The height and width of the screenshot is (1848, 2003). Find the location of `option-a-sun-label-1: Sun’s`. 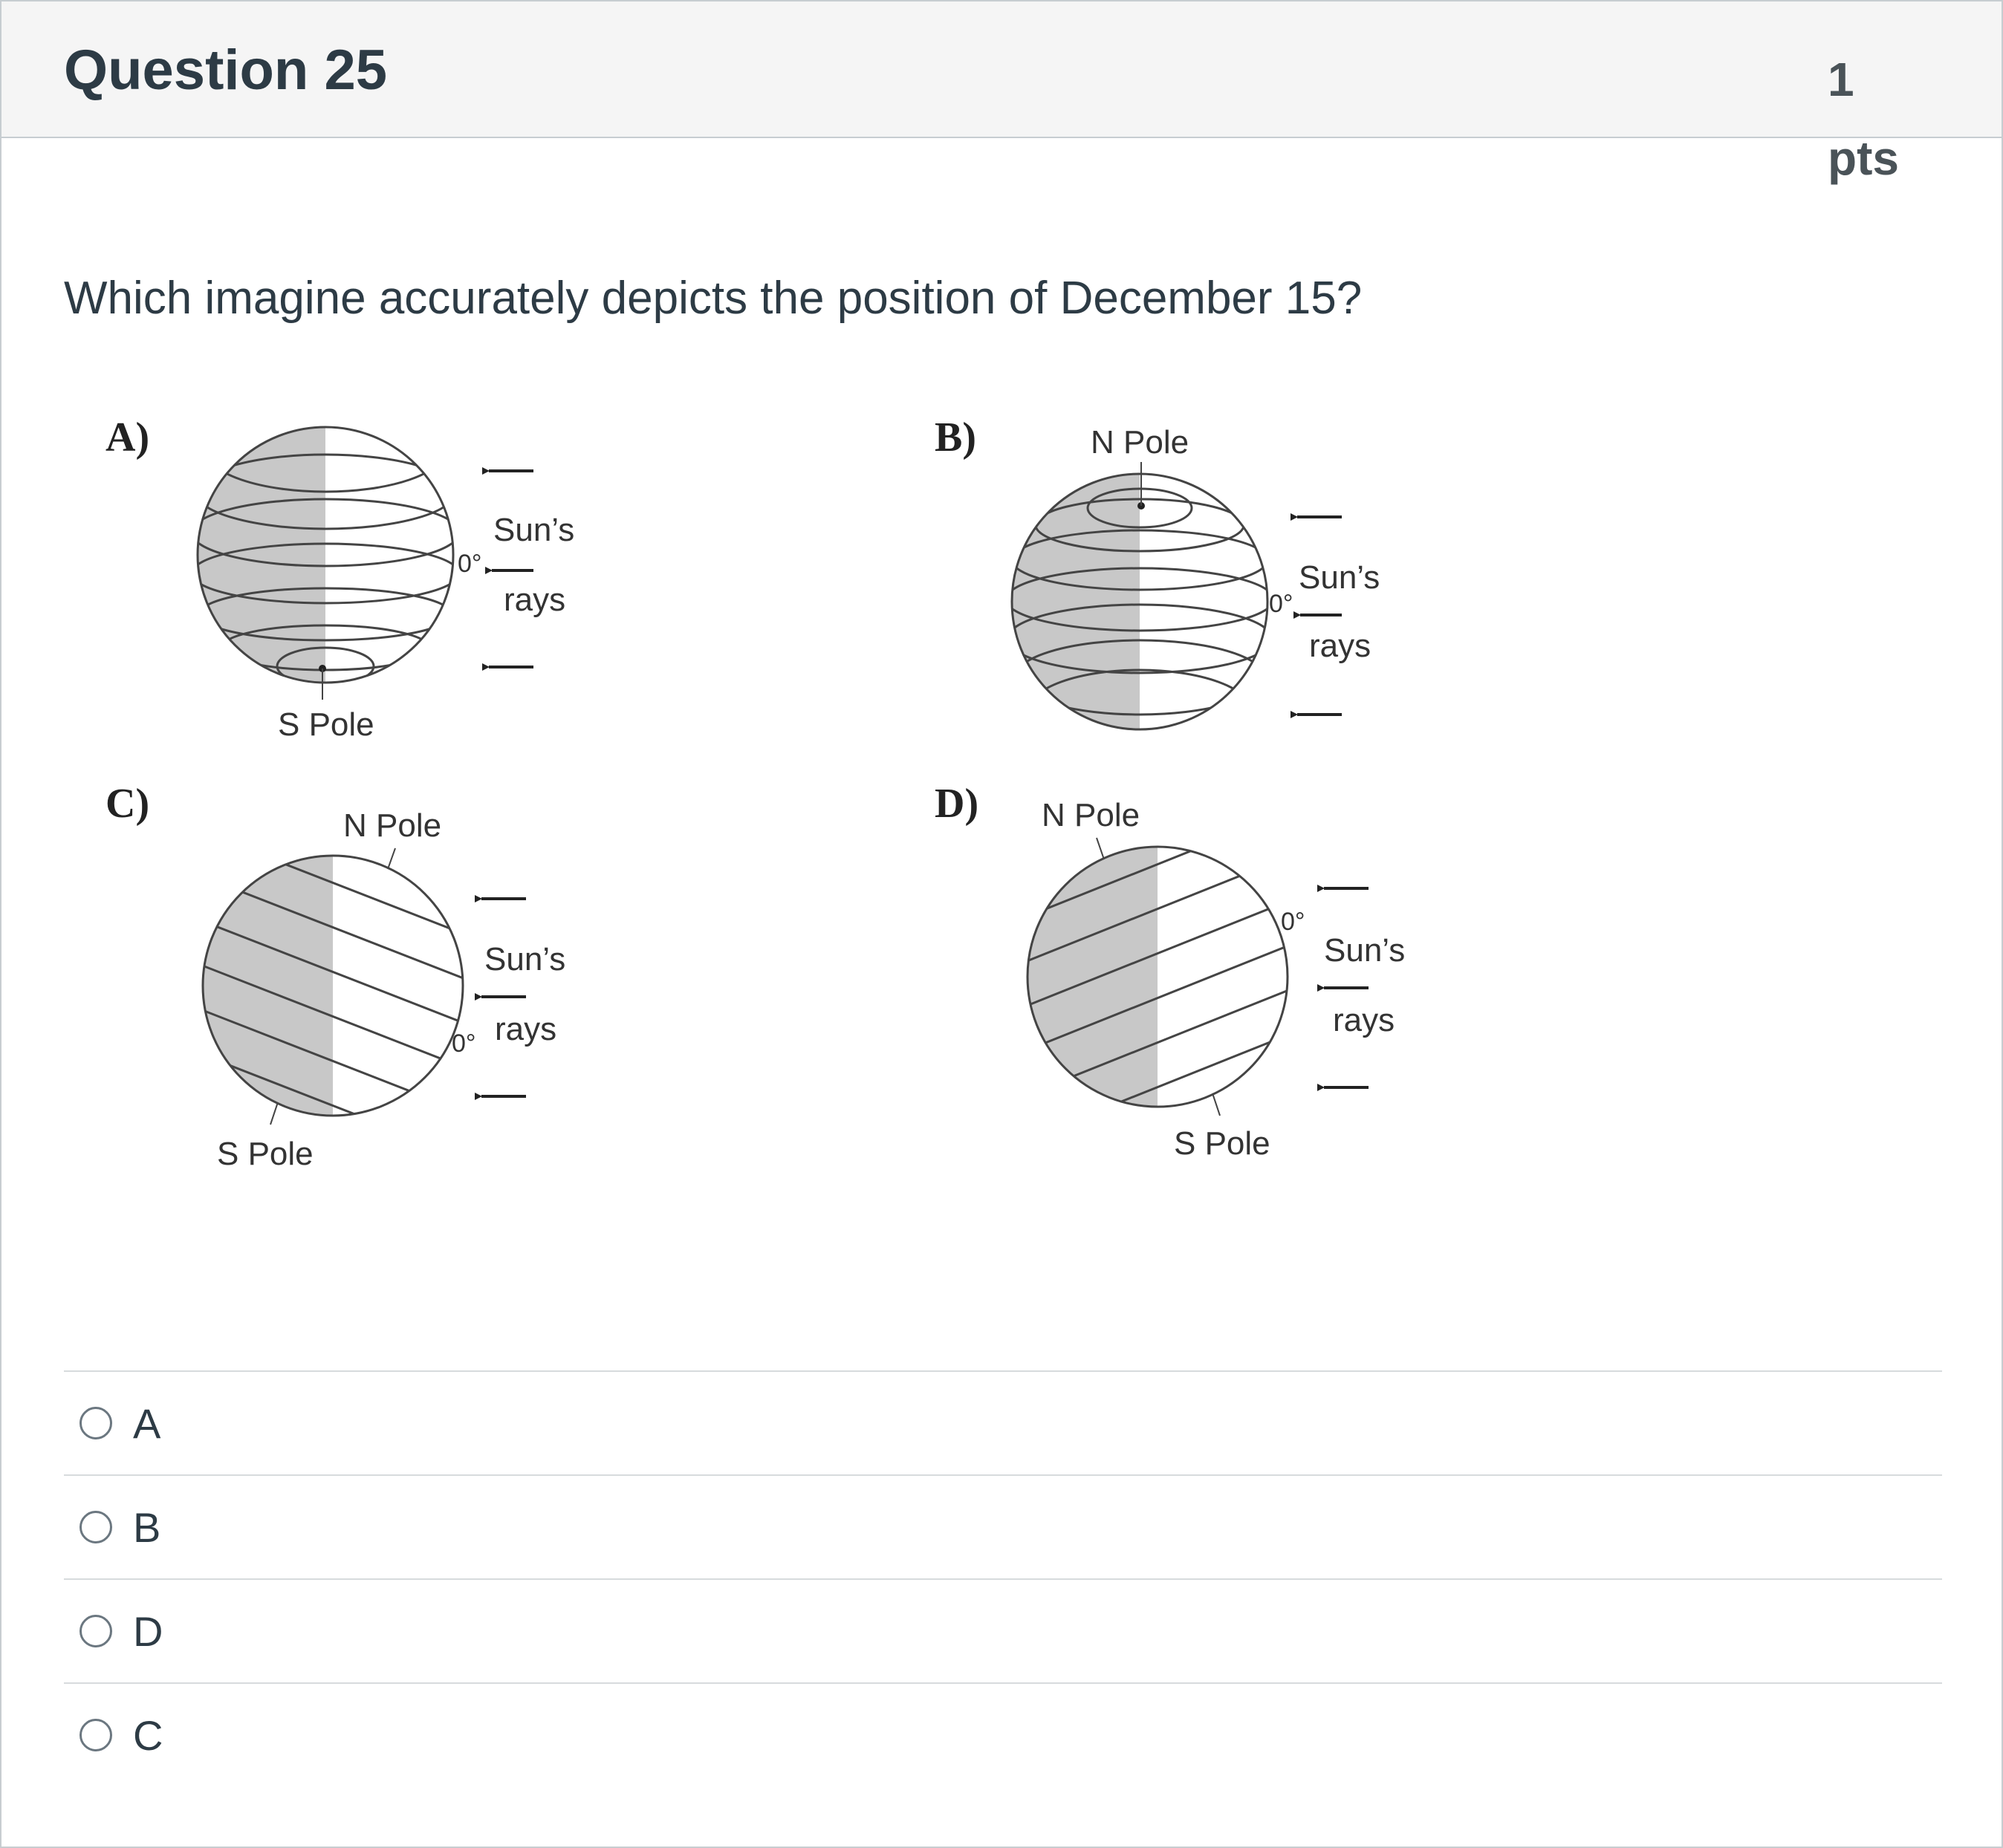

option-a-sun-label-1: Sun’s is located at coordinates (533, 530).